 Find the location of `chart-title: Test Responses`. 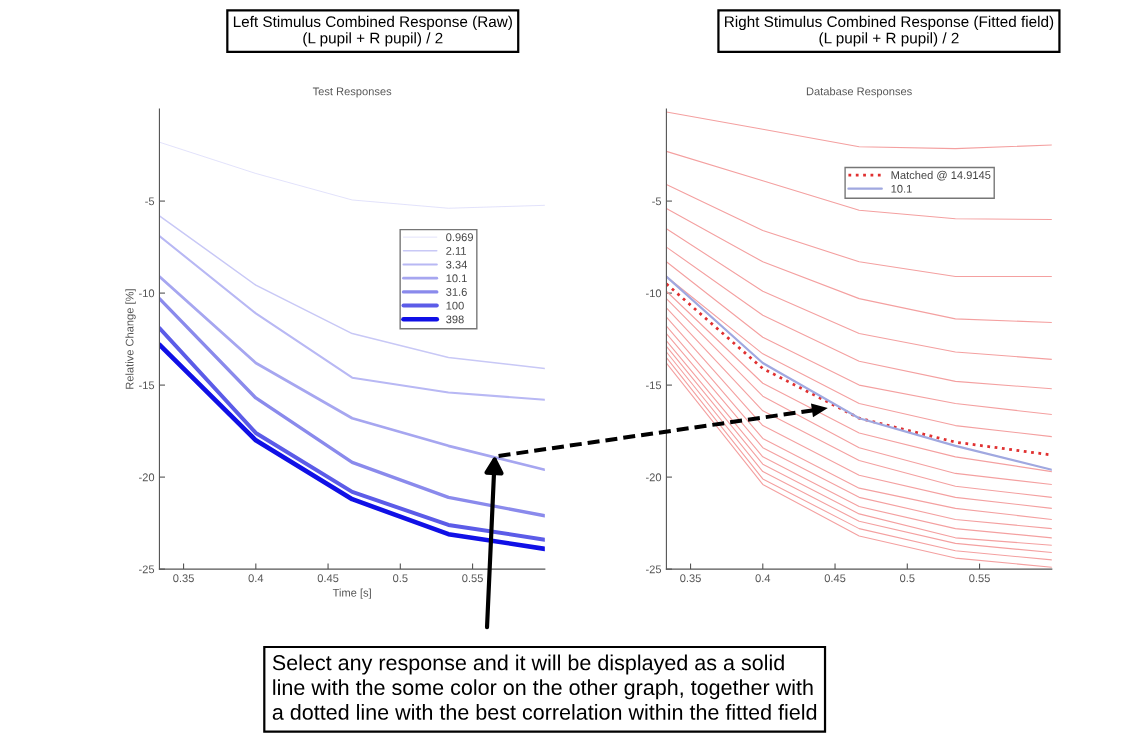

chart-title: Test Responses is located at coordinates (352, 92).